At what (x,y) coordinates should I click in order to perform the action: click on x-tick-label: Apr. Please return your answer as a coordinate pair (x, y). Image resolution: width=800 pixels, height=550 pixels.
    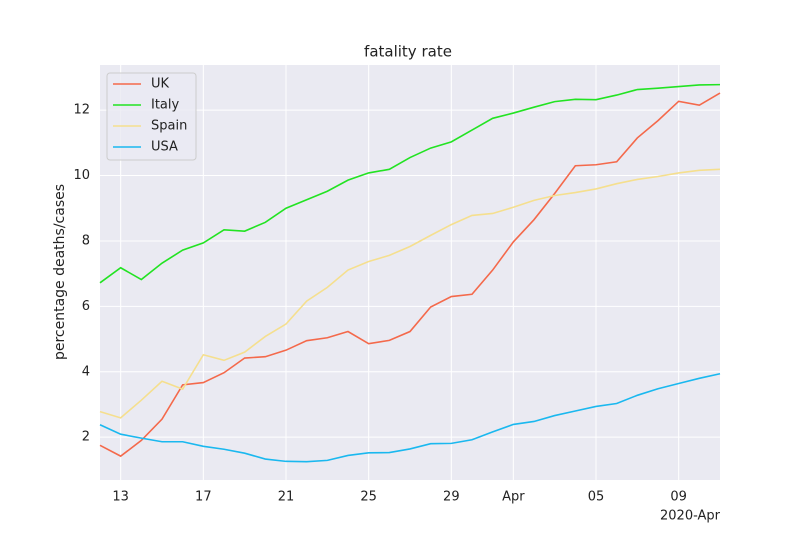
    Looking at the image, I should click on (513, 497).